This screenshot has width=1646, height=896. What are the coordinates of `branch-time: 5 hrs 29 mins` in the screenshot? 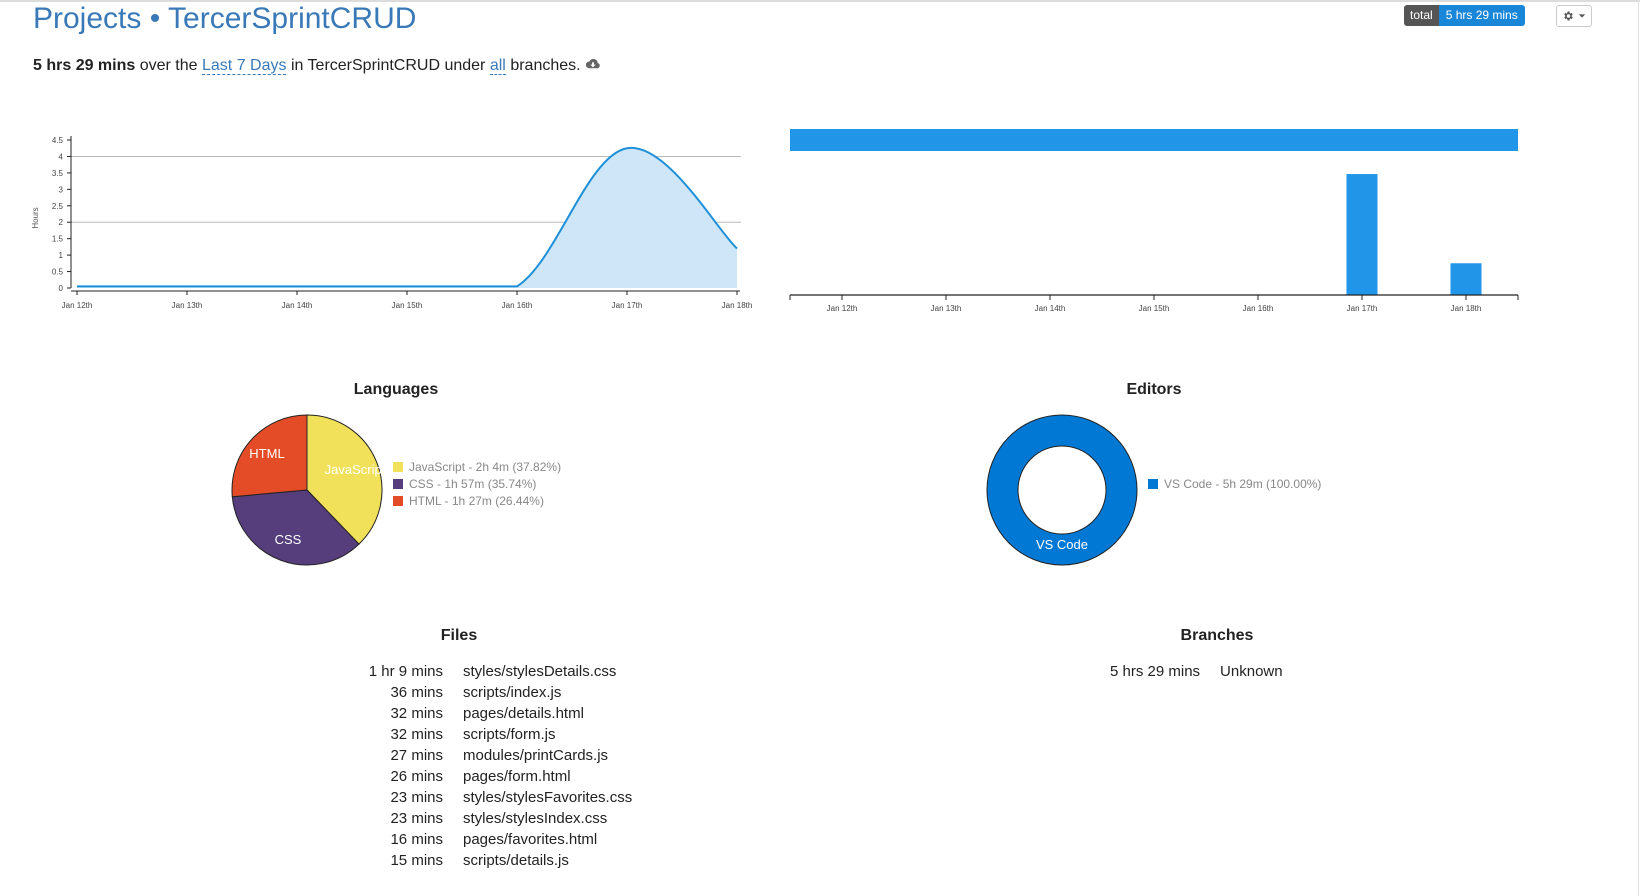 It's located at (1155, 671).